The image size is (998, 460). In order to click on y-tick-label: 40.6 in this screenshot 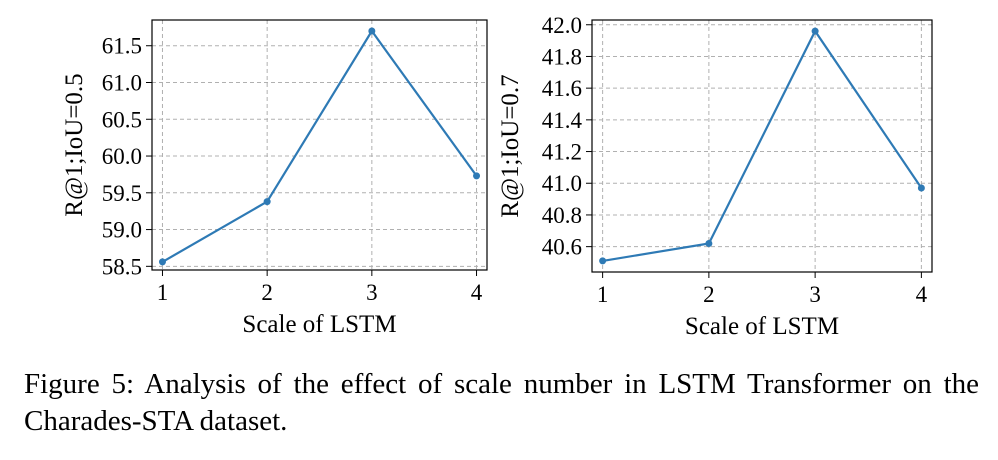, I will do `click(562, 247)`.